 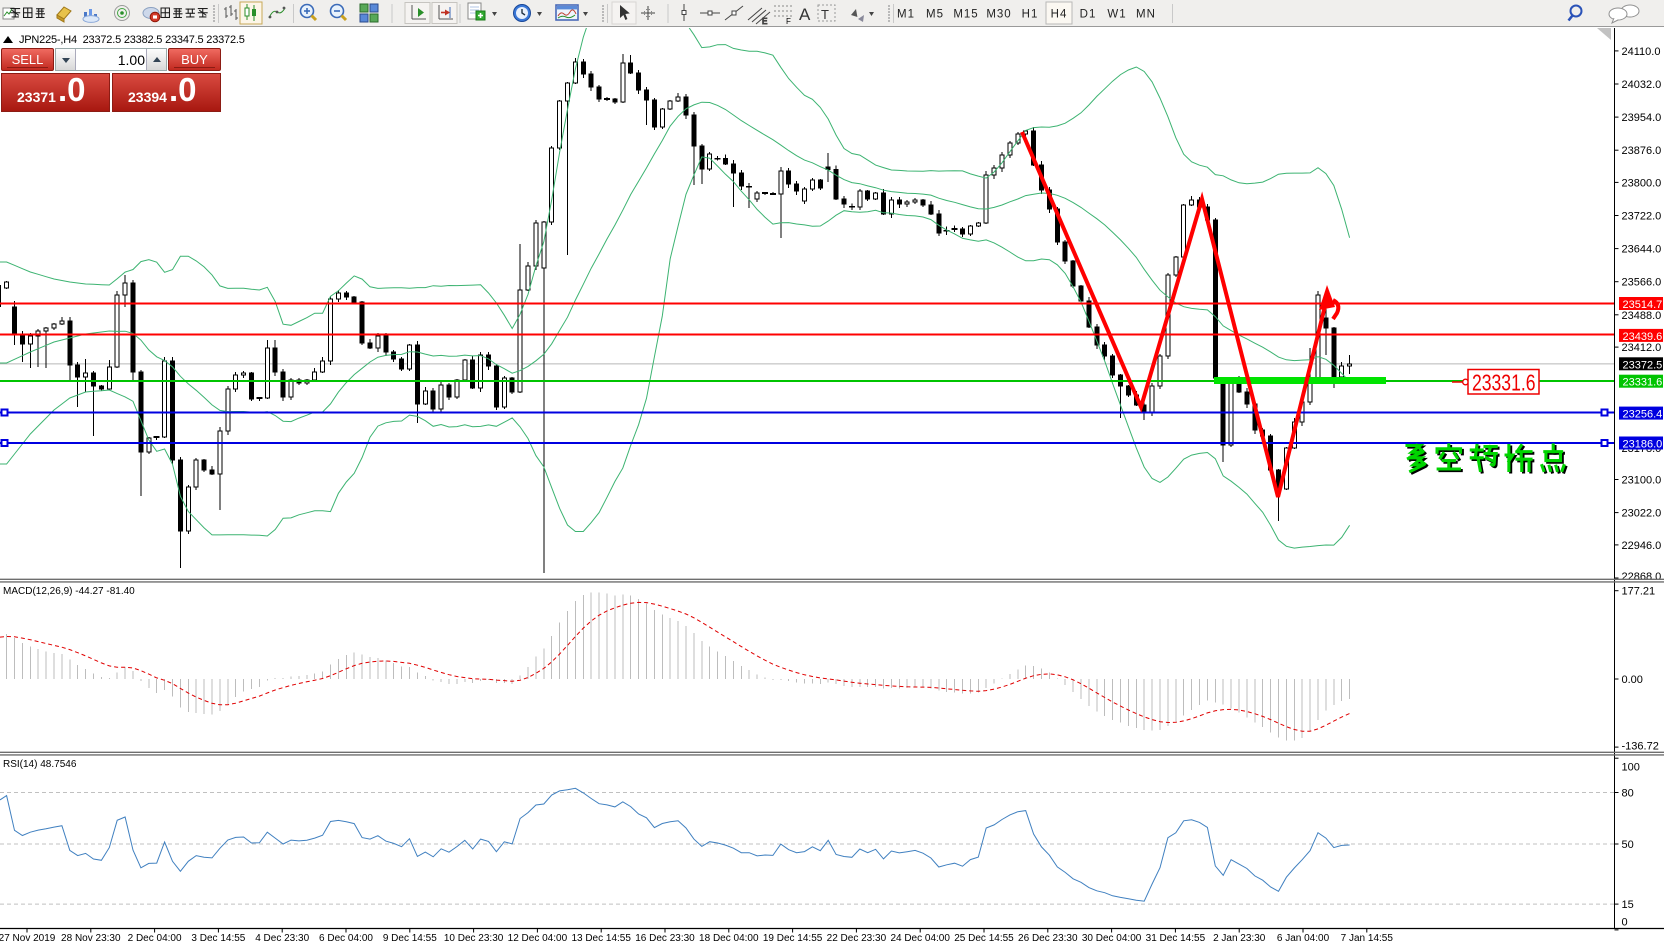 What do you see at coordinates (998, 15) in the screenshot?
I see `svg-text: M30` at bounding box center [998, 15].